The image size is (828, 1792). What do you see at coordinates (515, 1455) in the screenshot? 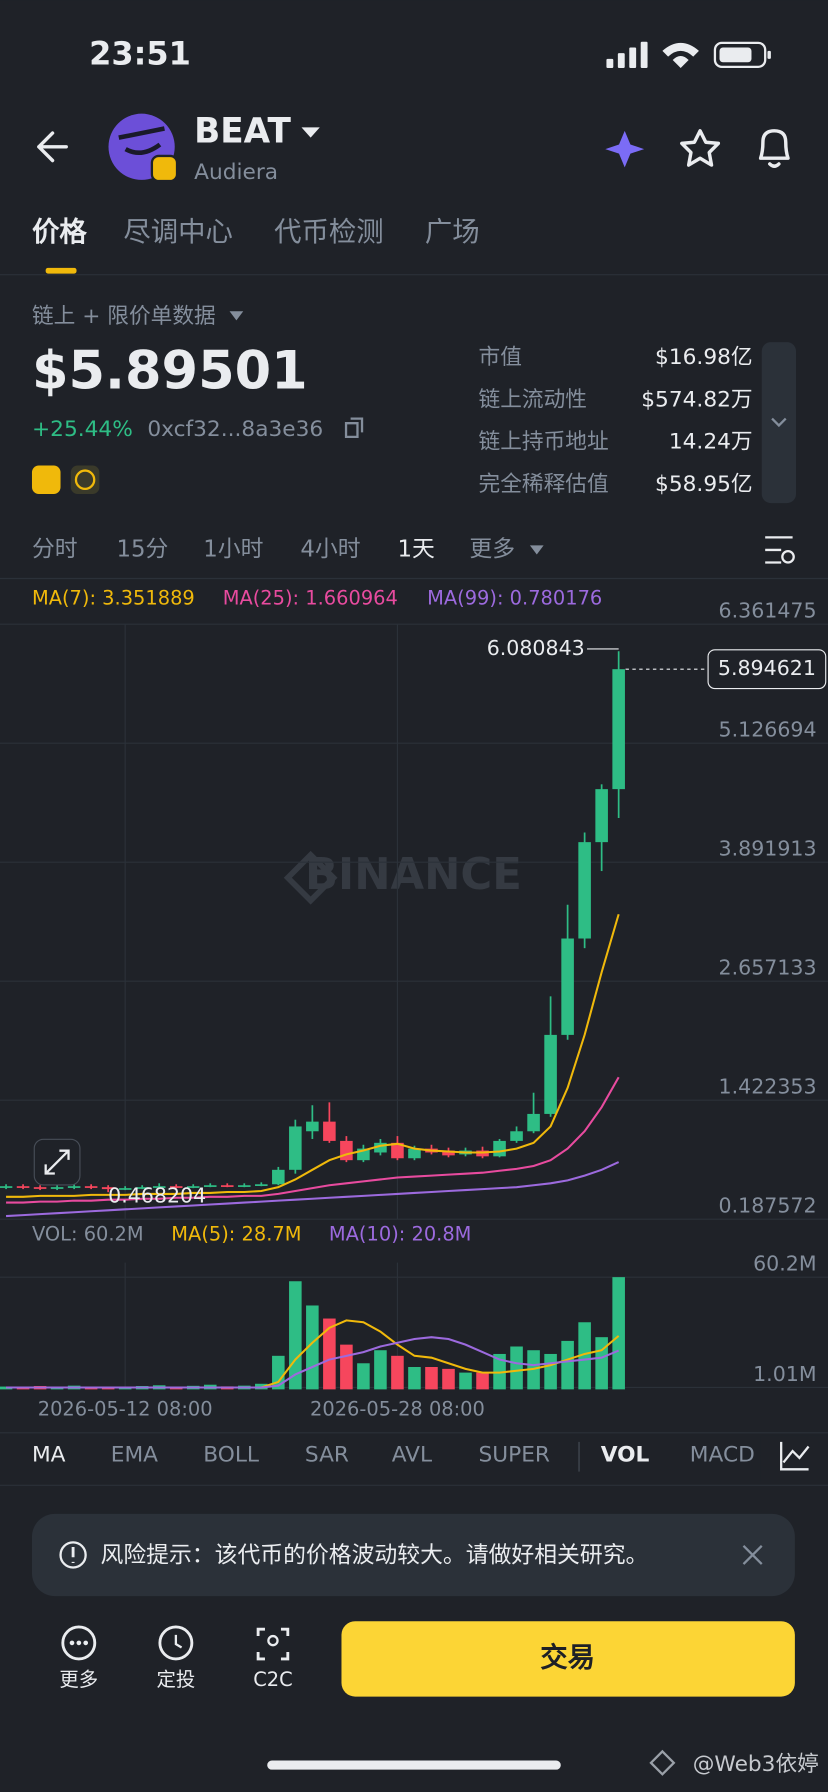
I see `indicator: SUPER` at bounding box center [515, 1455].